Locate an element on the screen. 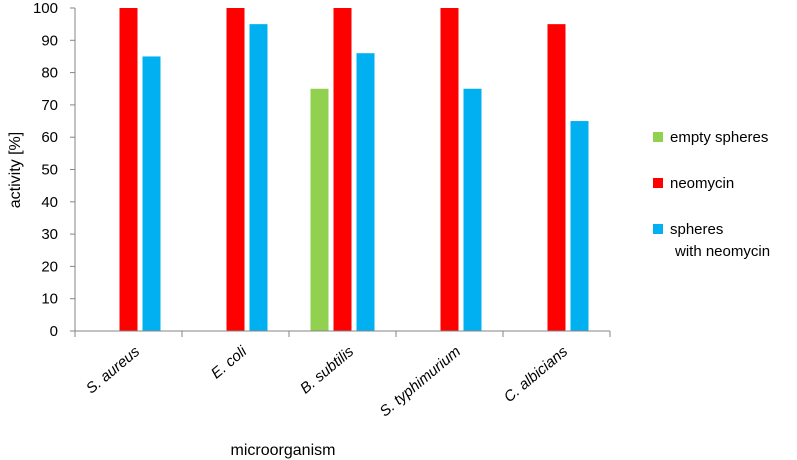 Image resolution: width=797 pixels, height=460 pixels. legend-label: spheres with neomycin is located at coordinates (720, 240).